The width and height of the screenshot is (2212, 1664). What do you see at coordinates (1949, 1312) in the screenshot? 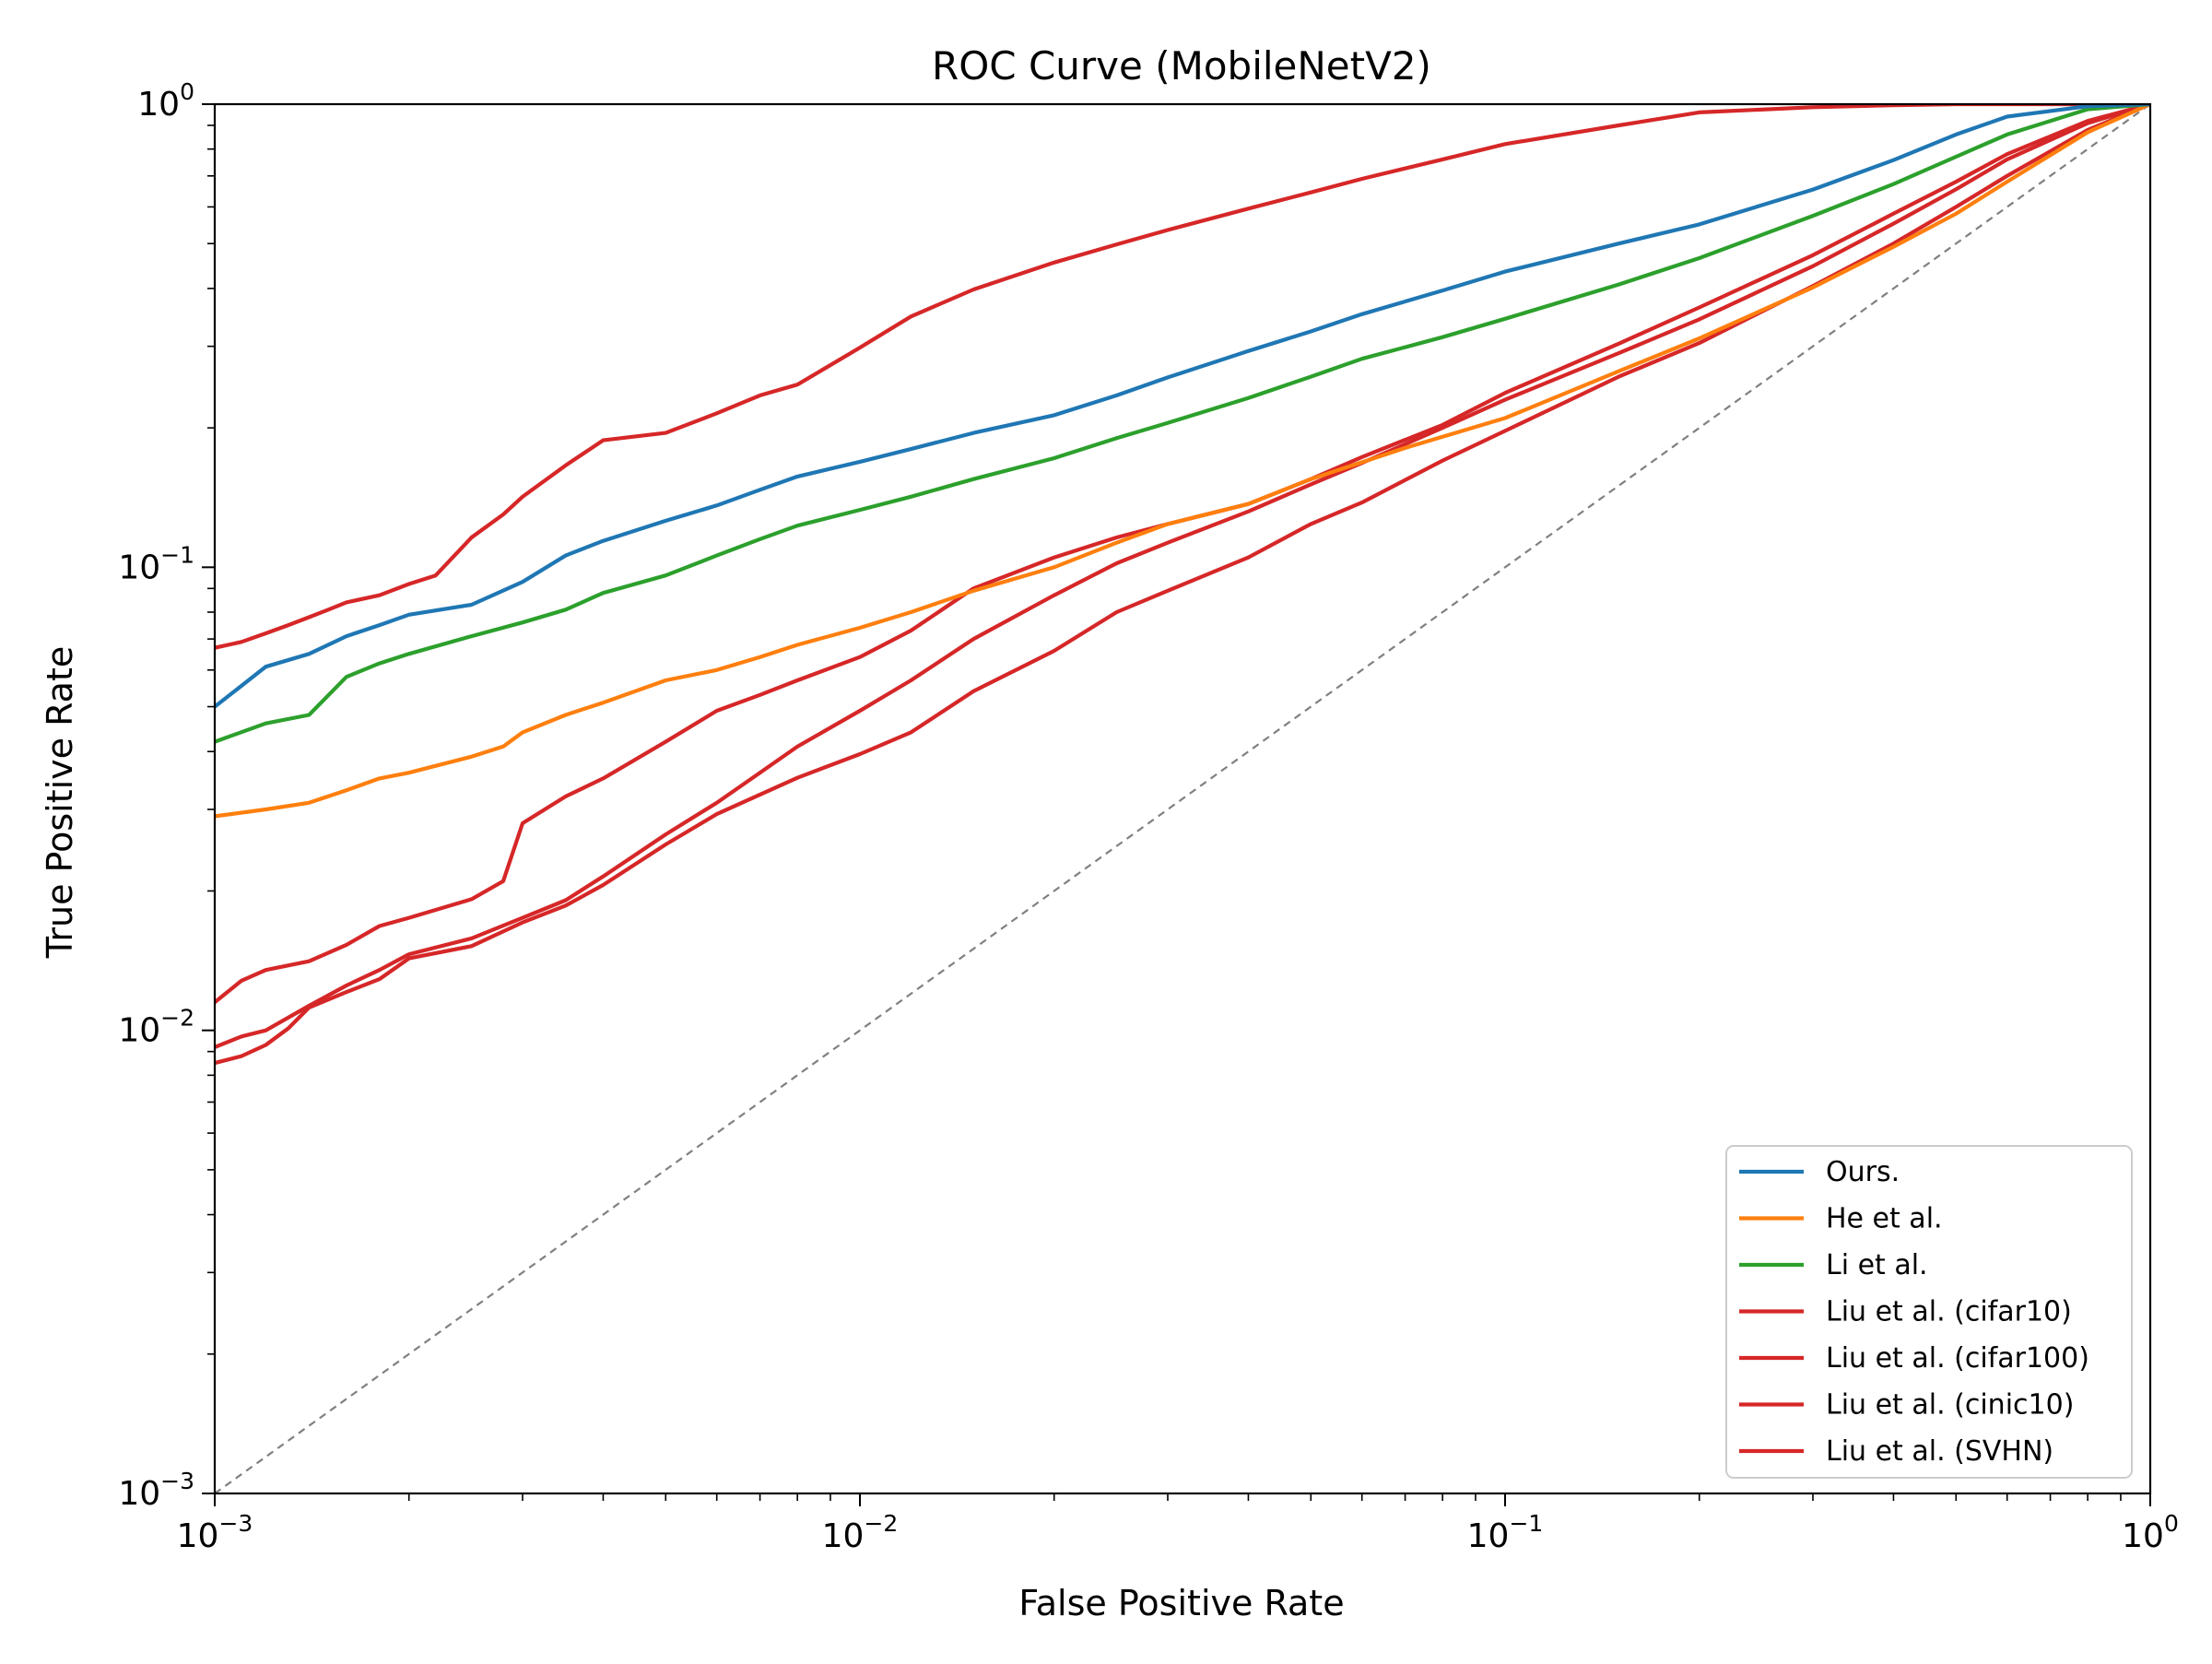
I see `legend-label: Liu et al. (cifar10)` at bounding box center [1949, 1312].